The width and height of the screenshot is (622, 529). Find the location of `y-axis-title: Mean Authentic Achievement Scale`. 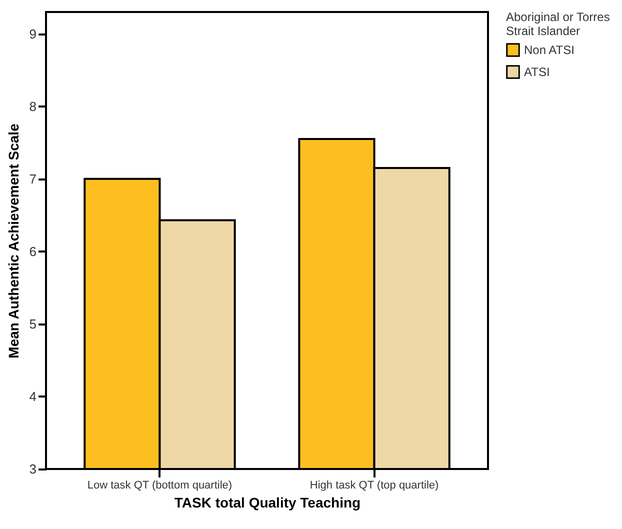

y-axis-title: Mean Authentic Achievement Scale is located at coordinates (13, 240).